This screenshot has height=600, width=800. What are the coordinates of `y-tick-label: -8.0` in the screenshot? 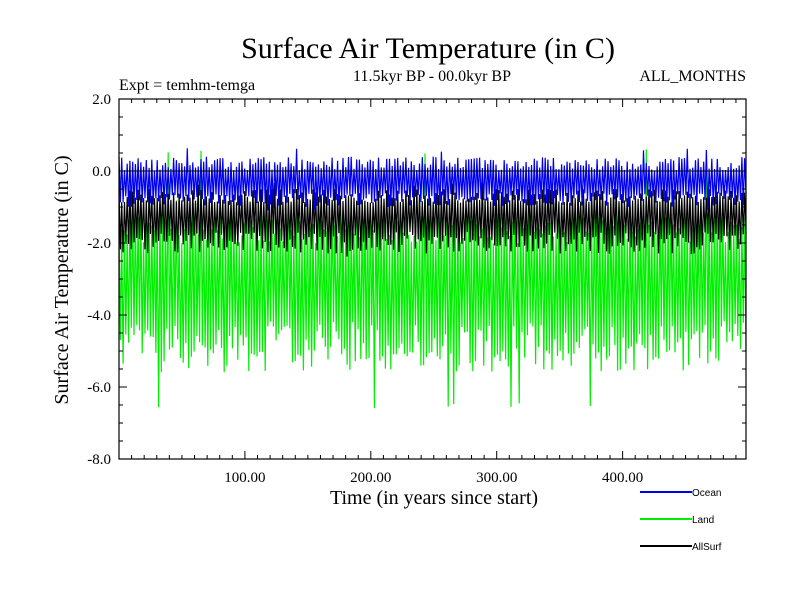 It's located at (99, 460).